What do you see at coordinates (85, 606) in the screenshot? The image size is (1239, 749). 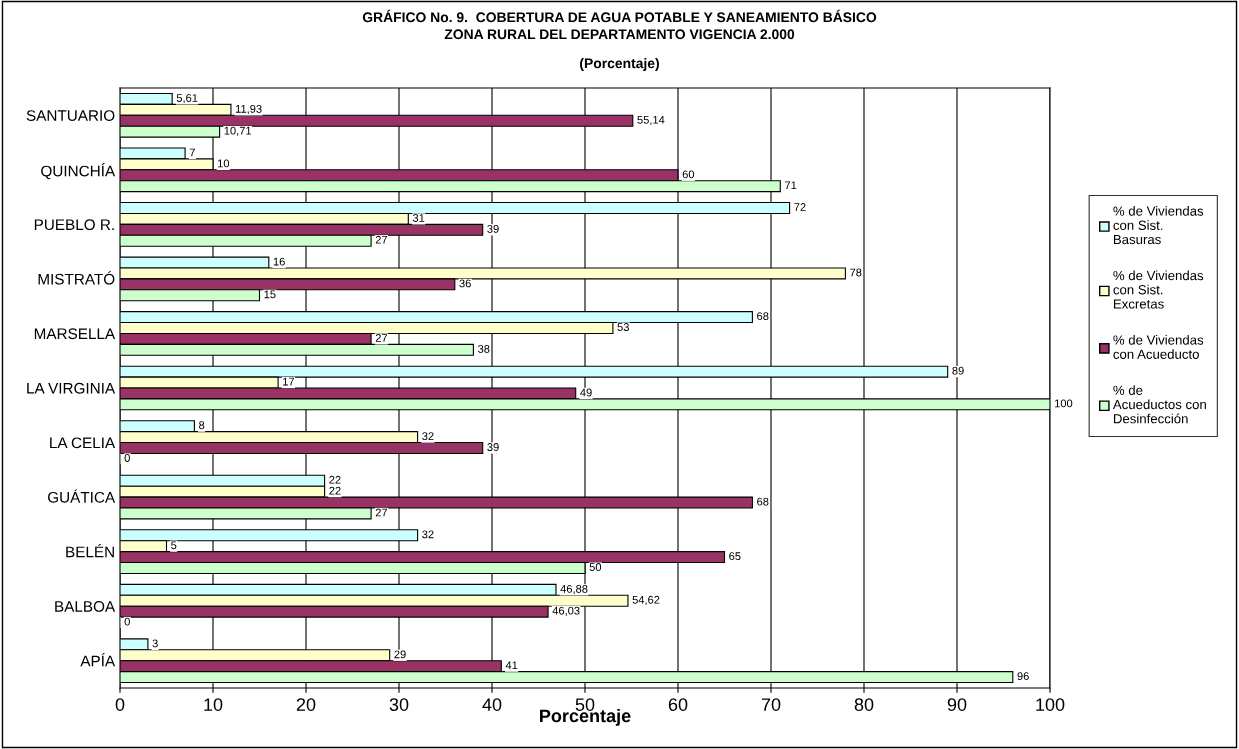 I see `y-tick-label: BALBOA` at bounding box center [85, 606].